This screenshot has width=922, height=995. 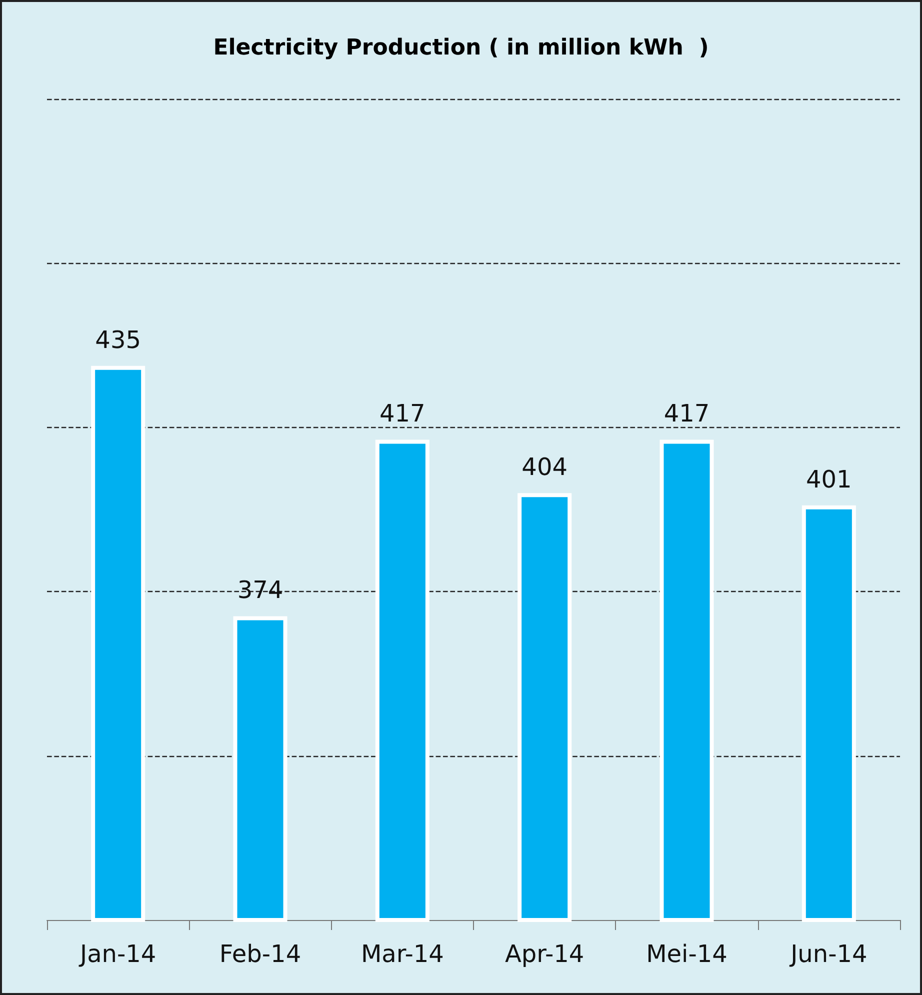 I want to click on data-label: 435, so click(x=118, y=340).